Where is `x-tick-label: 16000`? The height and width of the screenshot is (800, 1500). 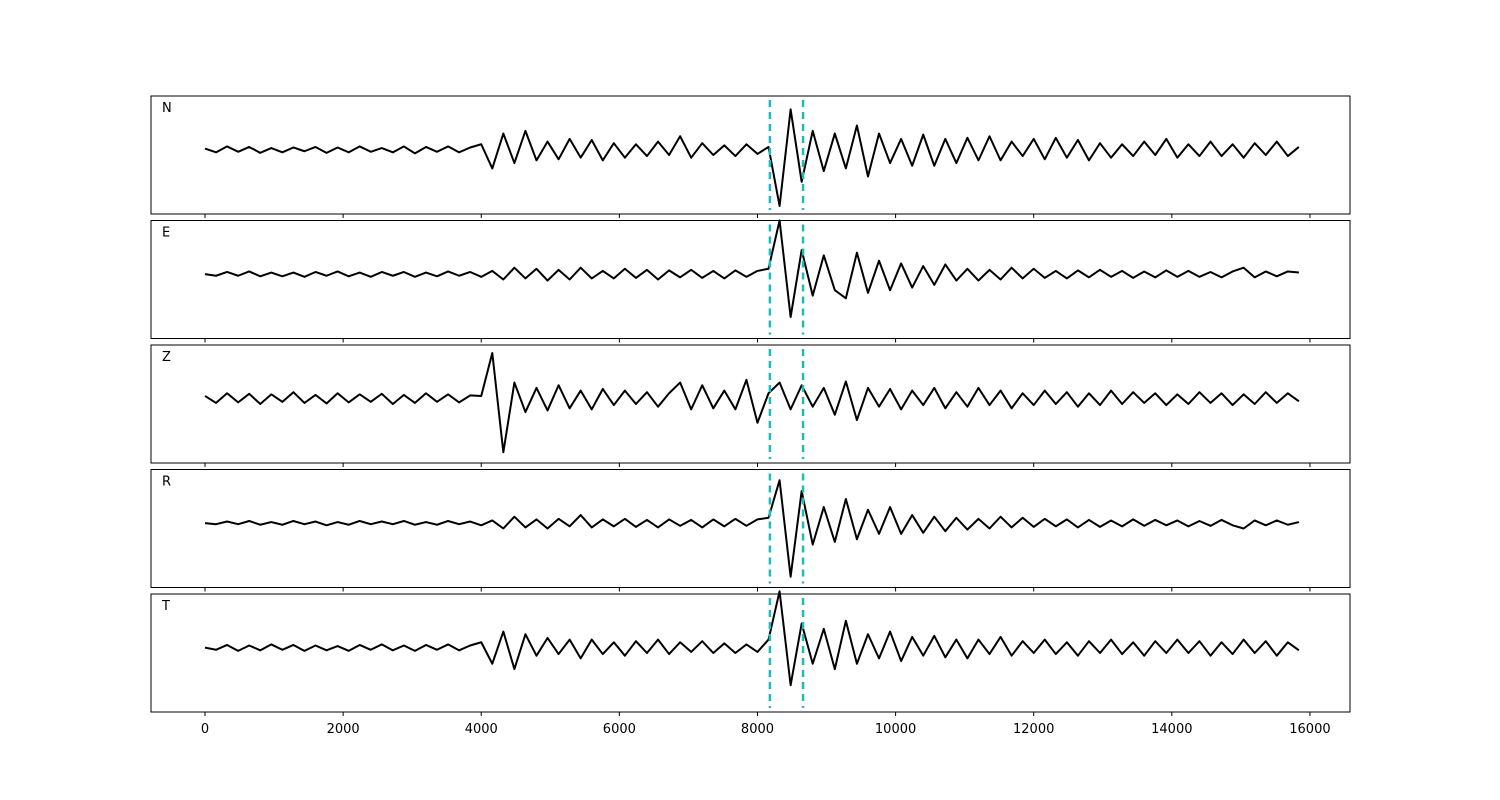
x-tick-label: 16000 is located at coordinates (1309, 729).